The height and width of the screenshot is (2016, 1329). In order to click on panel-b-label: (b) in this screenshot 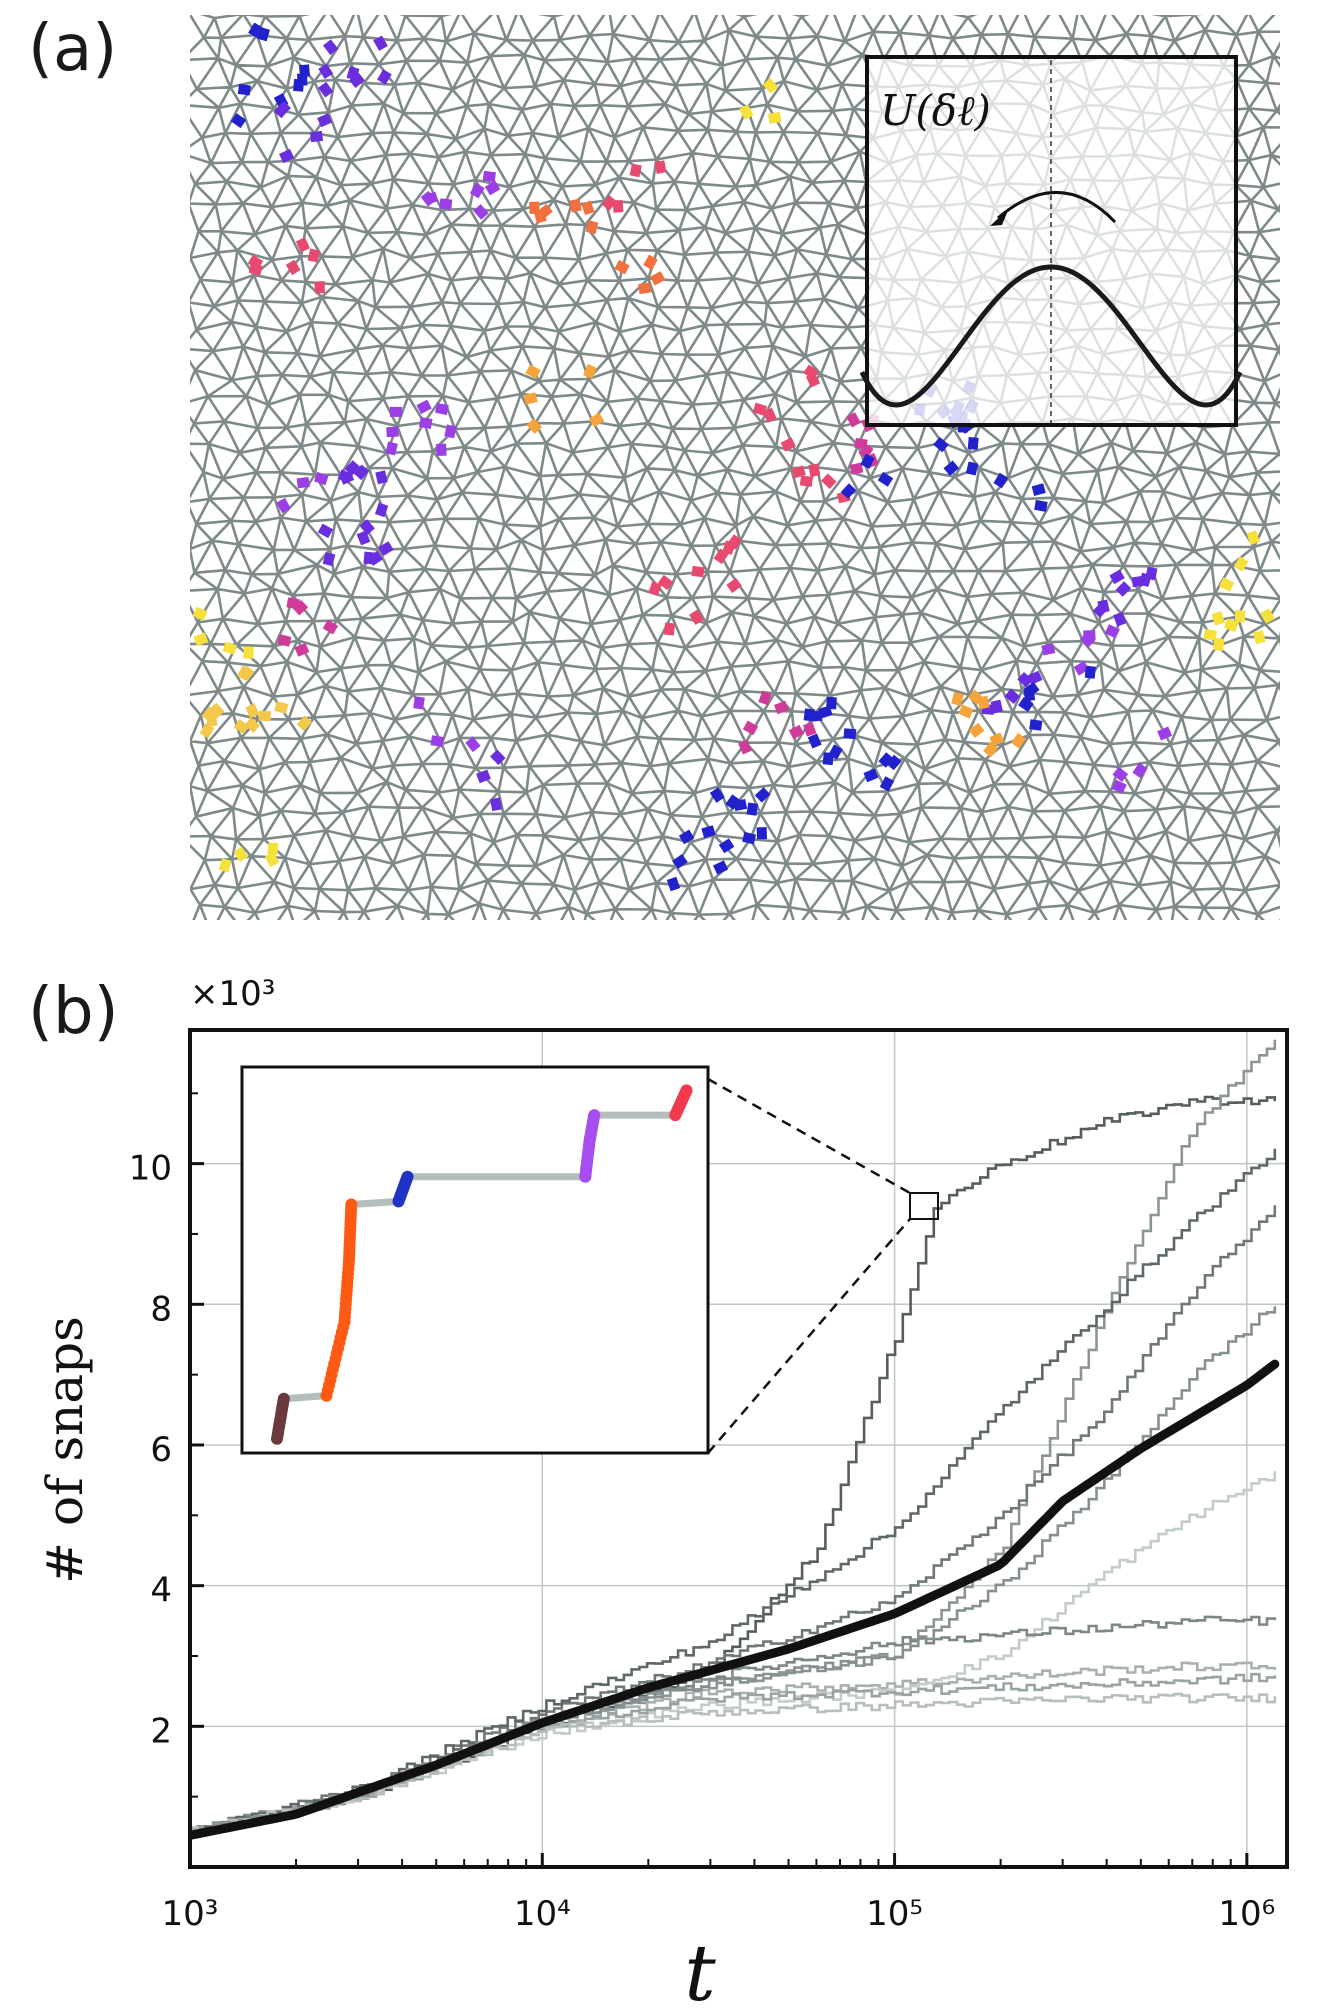, I will do `click(73, 1012)`.